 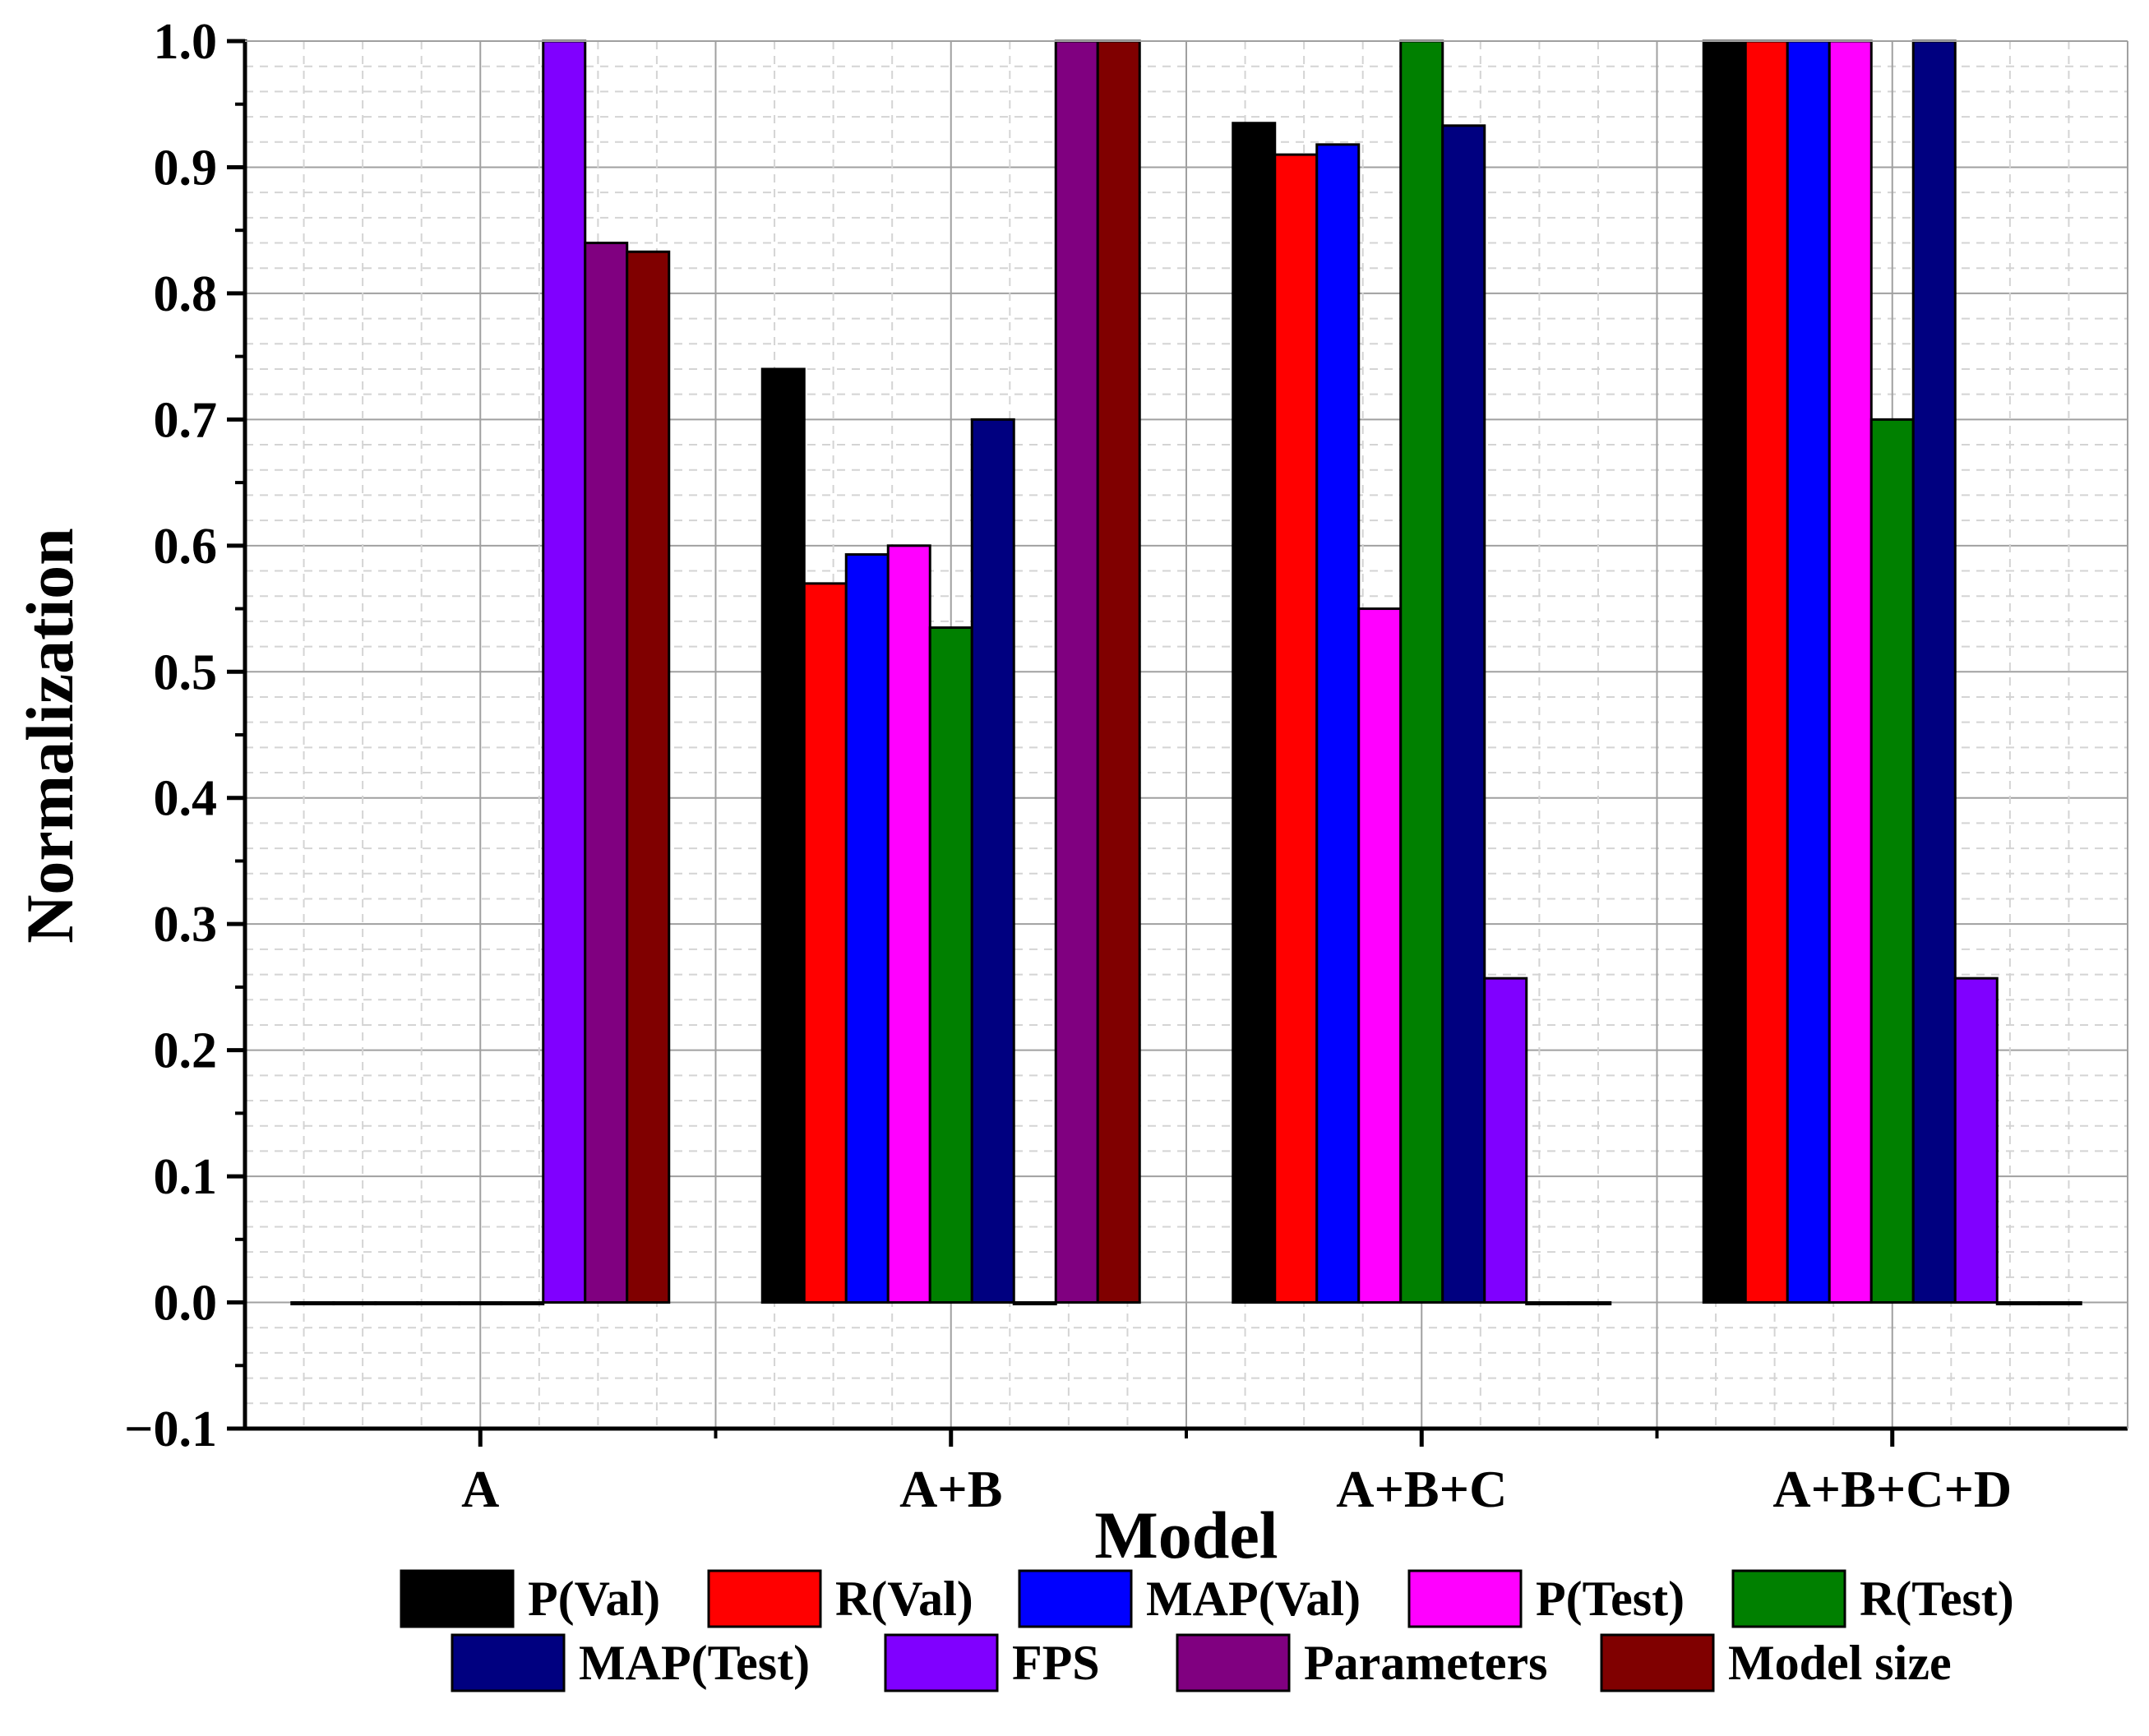 What do you see at coordinates (186, 42) in the screenshot?
I see `y-tick-label: 1.0` at bounding box center [186, 42].